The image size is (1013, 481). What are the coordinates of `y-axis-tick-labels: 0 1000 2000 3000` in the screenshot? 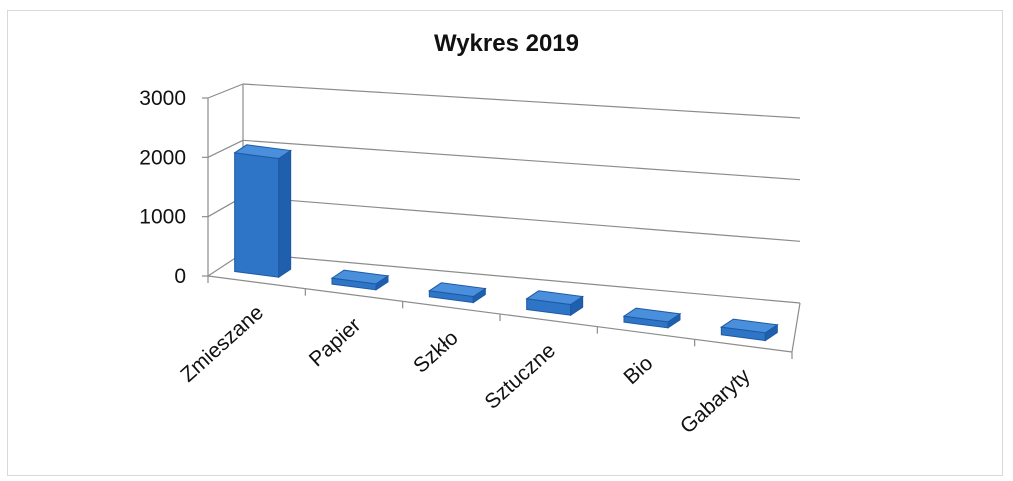 It's located at (162, 187).